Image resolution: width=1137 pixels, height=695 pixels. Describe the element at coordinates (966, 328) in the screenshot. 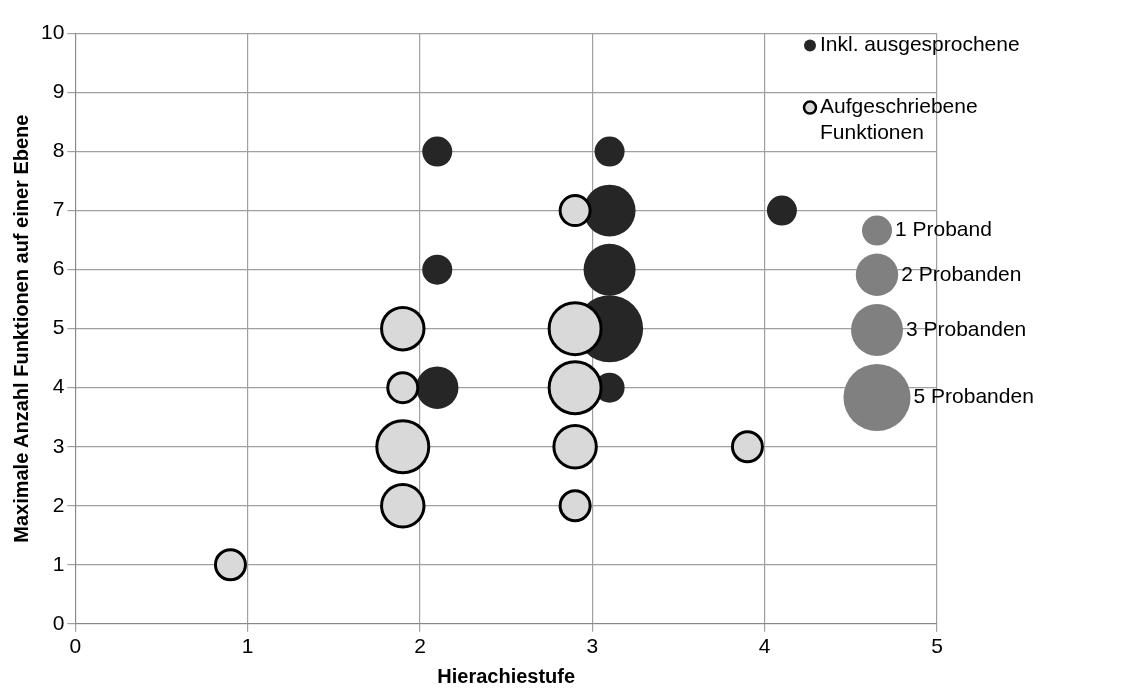

I see `legend-label: 3 Probanden` at that location.